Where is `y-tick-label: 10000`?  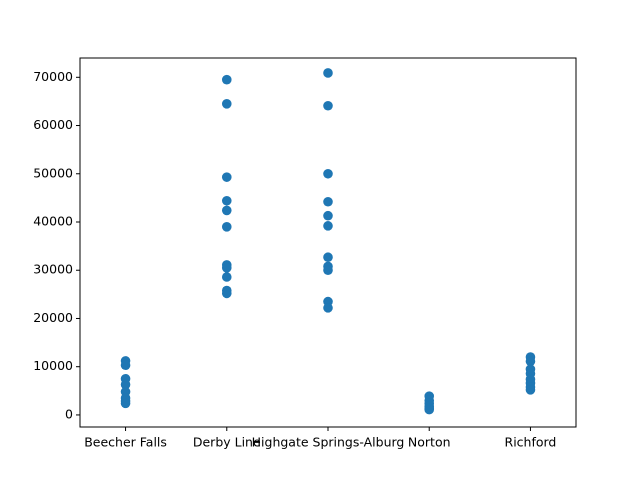
y-tick-label: 10000 is located at coordinates (53, 365).